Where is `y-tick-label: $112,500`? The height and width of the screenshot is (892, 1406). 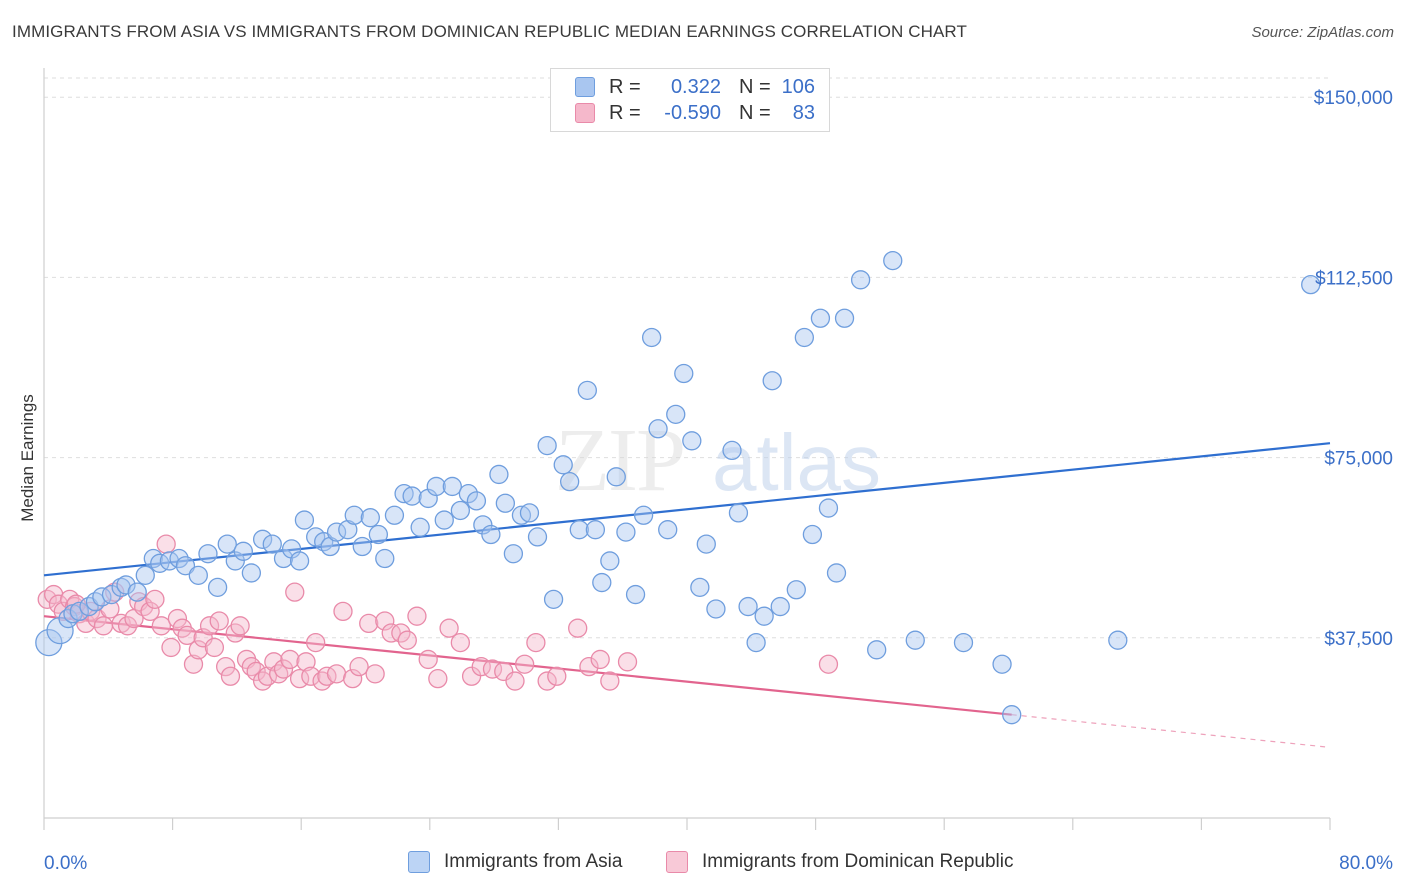
y-tick-label: $112,500 is located at coordinates (1354, 278).